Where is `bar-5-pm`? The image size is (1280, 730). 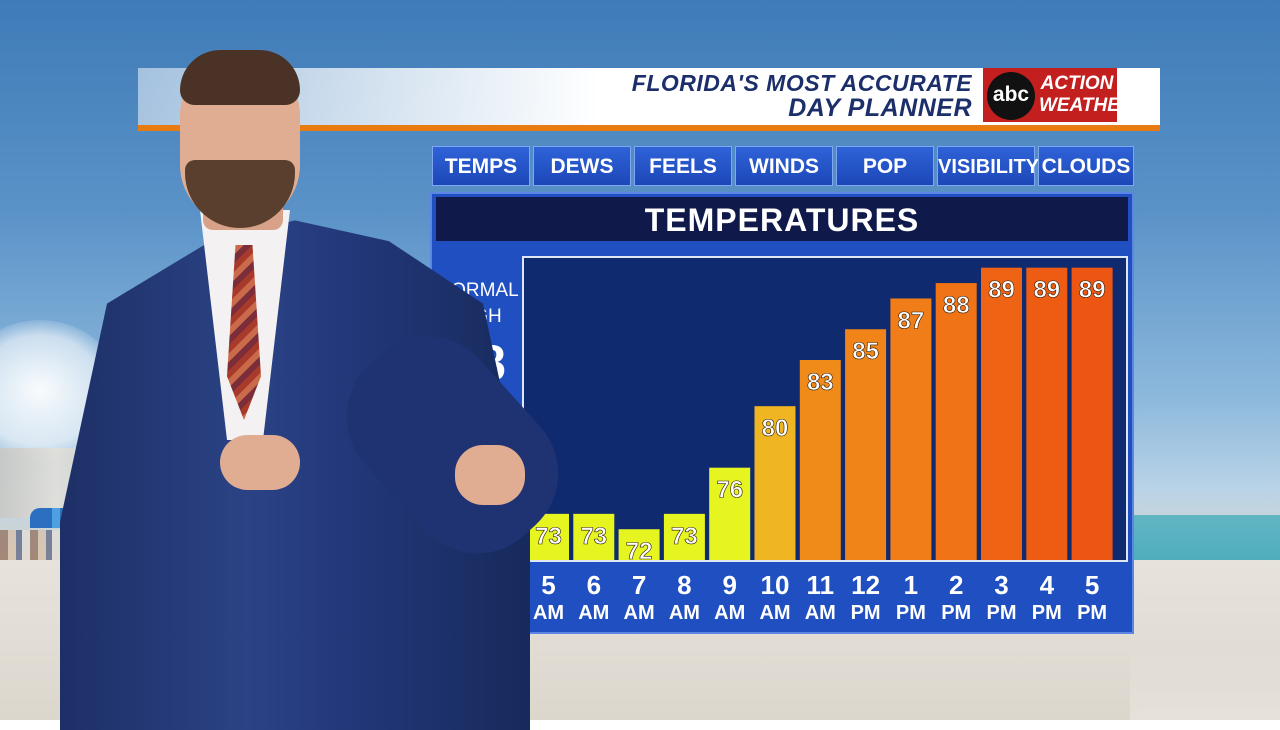
bar-5-pm is located at coordinates (1092, 413).